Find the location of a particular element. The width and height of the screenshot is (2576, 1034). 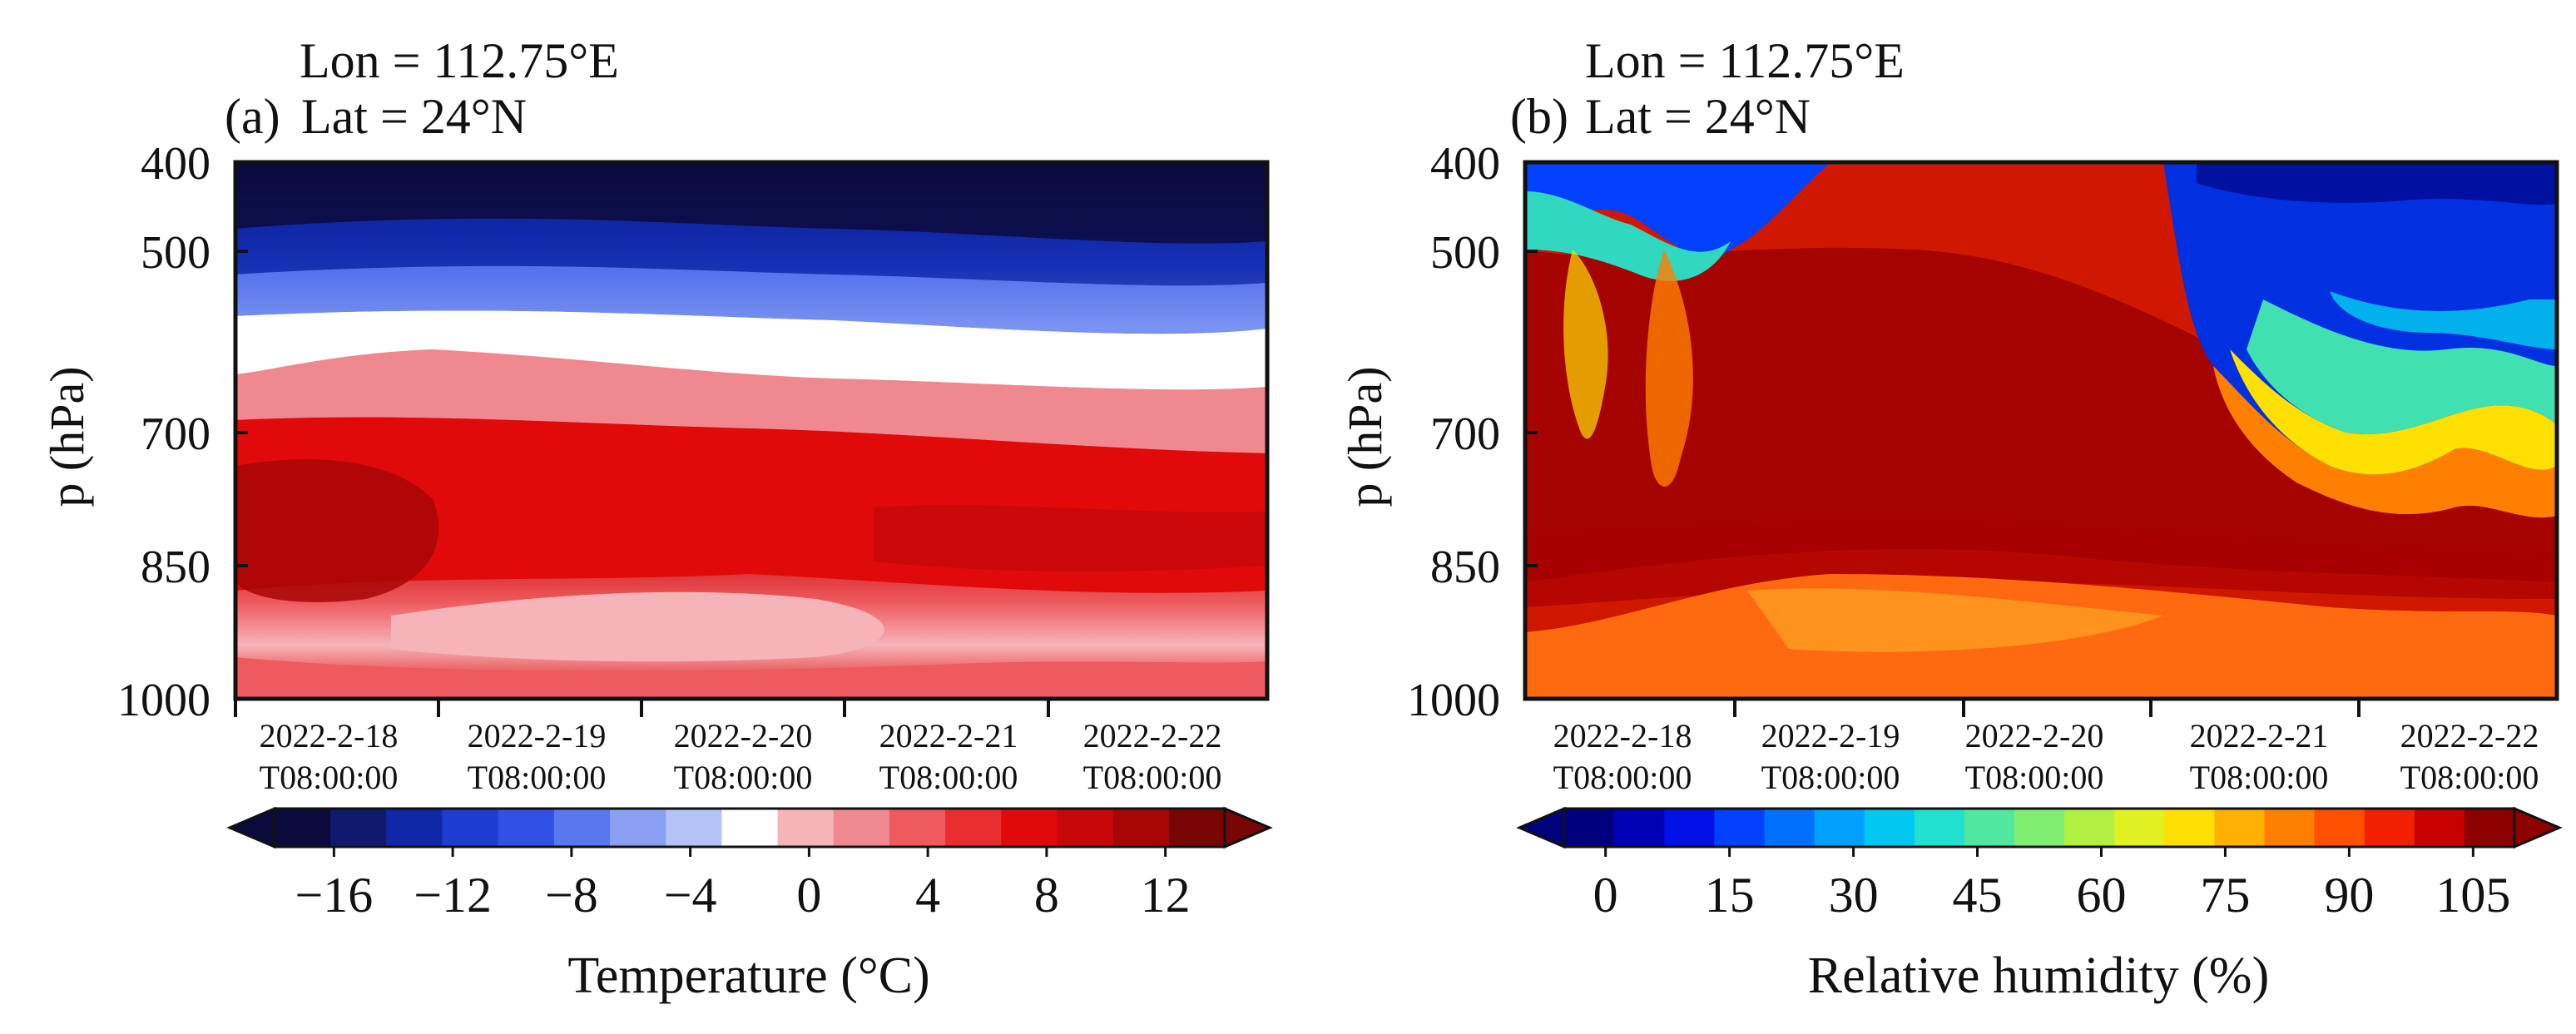

panel-a-colorbar-ticks: −16 −12 −8 −4 0 4 8 12 is located at coordinates (743, 885).